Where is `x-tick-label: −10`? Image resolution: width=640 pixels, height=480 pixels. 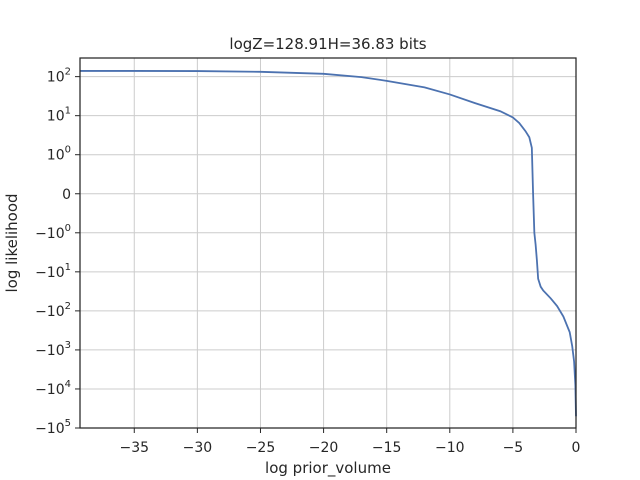
x-tick-label: −10 is located at coordinates (450, 448).